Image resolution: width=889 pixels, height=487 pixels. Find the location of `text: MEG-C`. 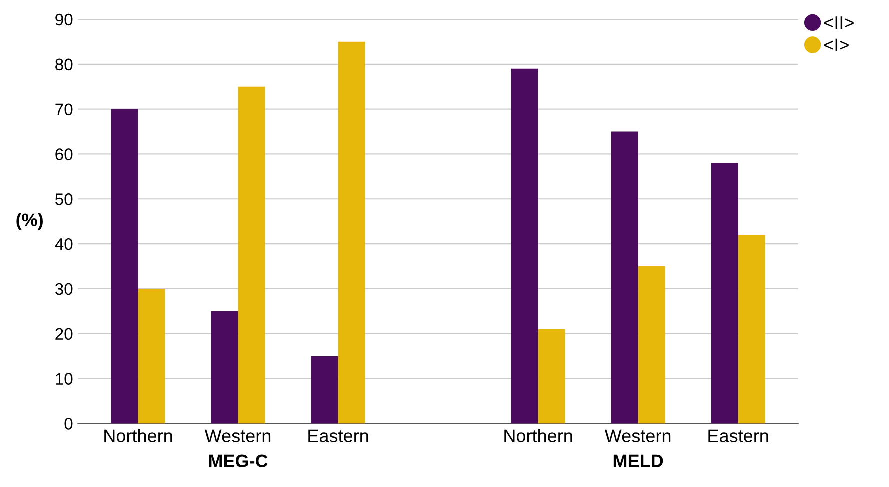

text: MEG-C is located at coordinates (238, 461).